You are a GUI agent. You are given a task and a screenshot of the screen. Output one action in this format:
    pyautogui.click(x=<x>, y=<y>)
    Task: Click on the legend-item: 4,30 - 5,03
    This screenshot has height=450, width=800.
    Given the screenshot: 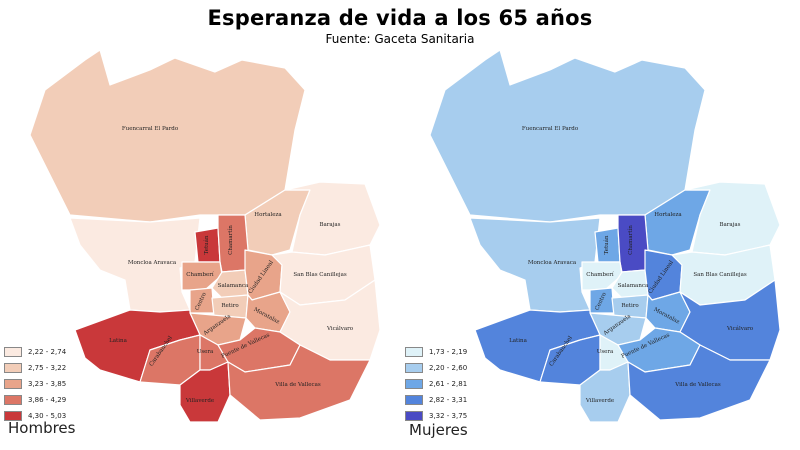 What is the action you would take?
    pyautogui.click(x=49, y=416)
    